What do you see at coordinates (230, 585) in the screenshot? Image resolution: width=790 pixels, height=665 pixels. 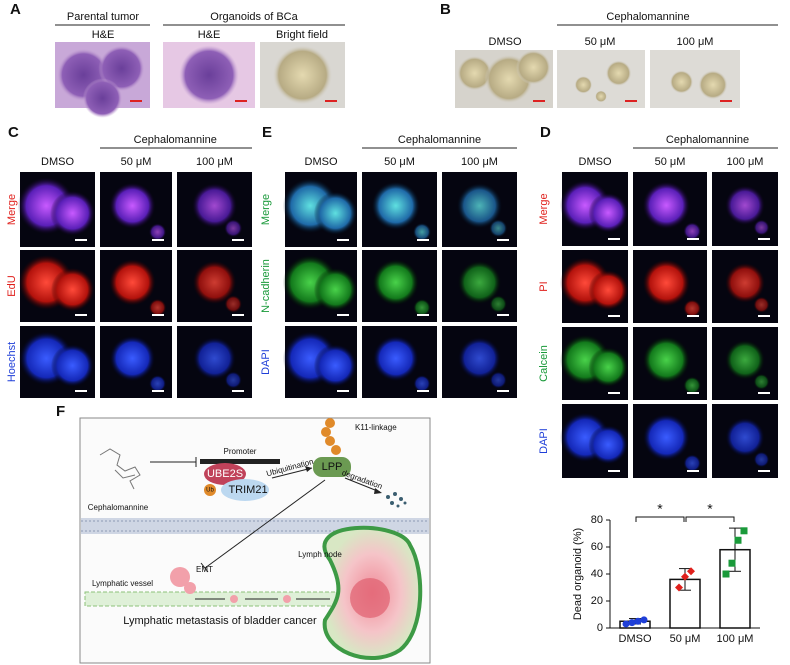 I see `cells` at bounding box center [230, 585].